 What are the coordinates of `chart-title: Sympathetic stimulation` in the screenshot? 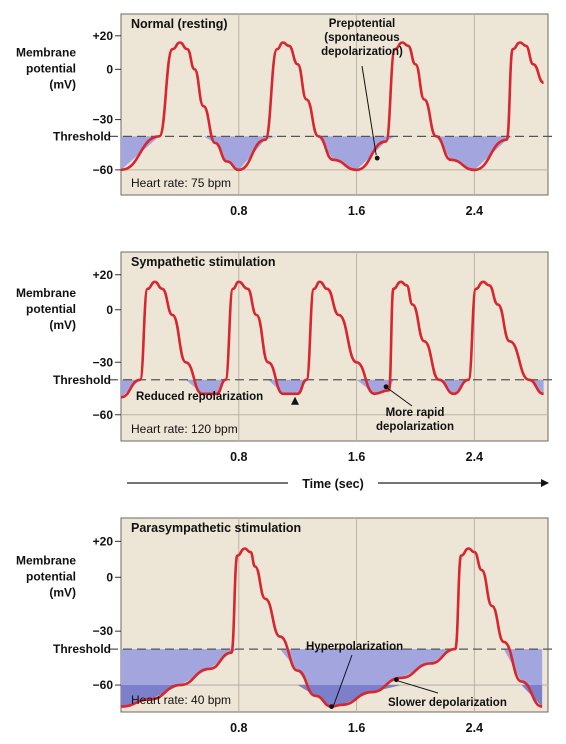 It's located at (203, 262).